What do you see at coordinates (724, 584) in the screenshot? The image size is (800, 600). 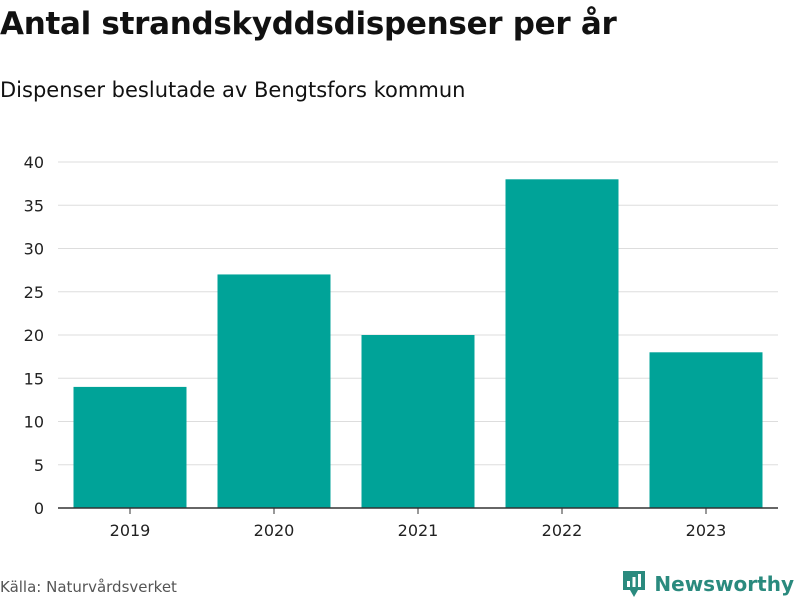 I see `brand-name: Newsworthy` at bounding box center [724, 584].